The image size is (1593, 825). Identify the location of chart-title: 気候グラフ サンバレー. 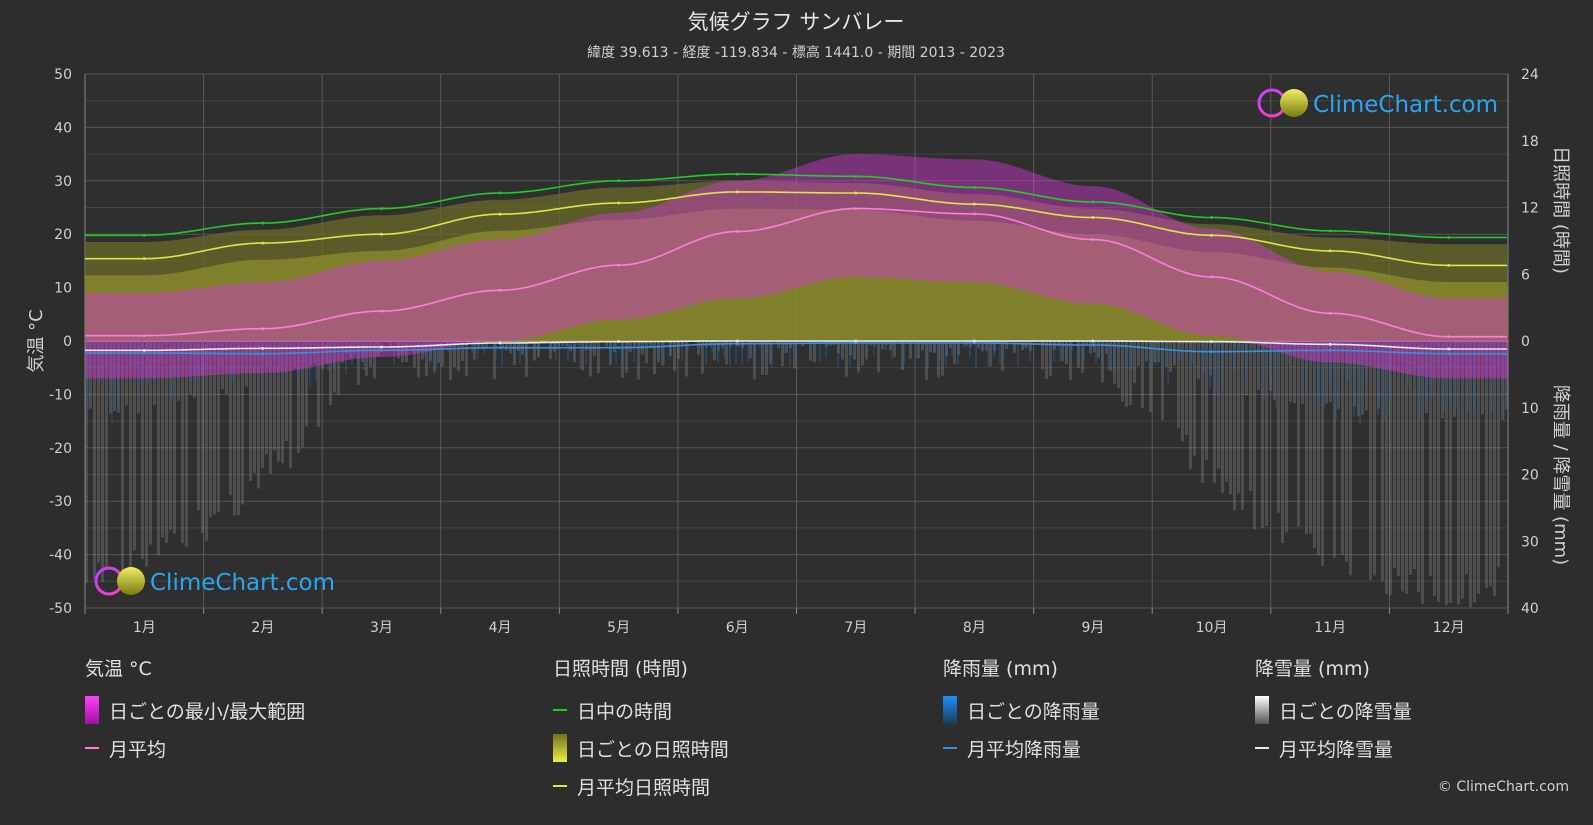
(796, 22).